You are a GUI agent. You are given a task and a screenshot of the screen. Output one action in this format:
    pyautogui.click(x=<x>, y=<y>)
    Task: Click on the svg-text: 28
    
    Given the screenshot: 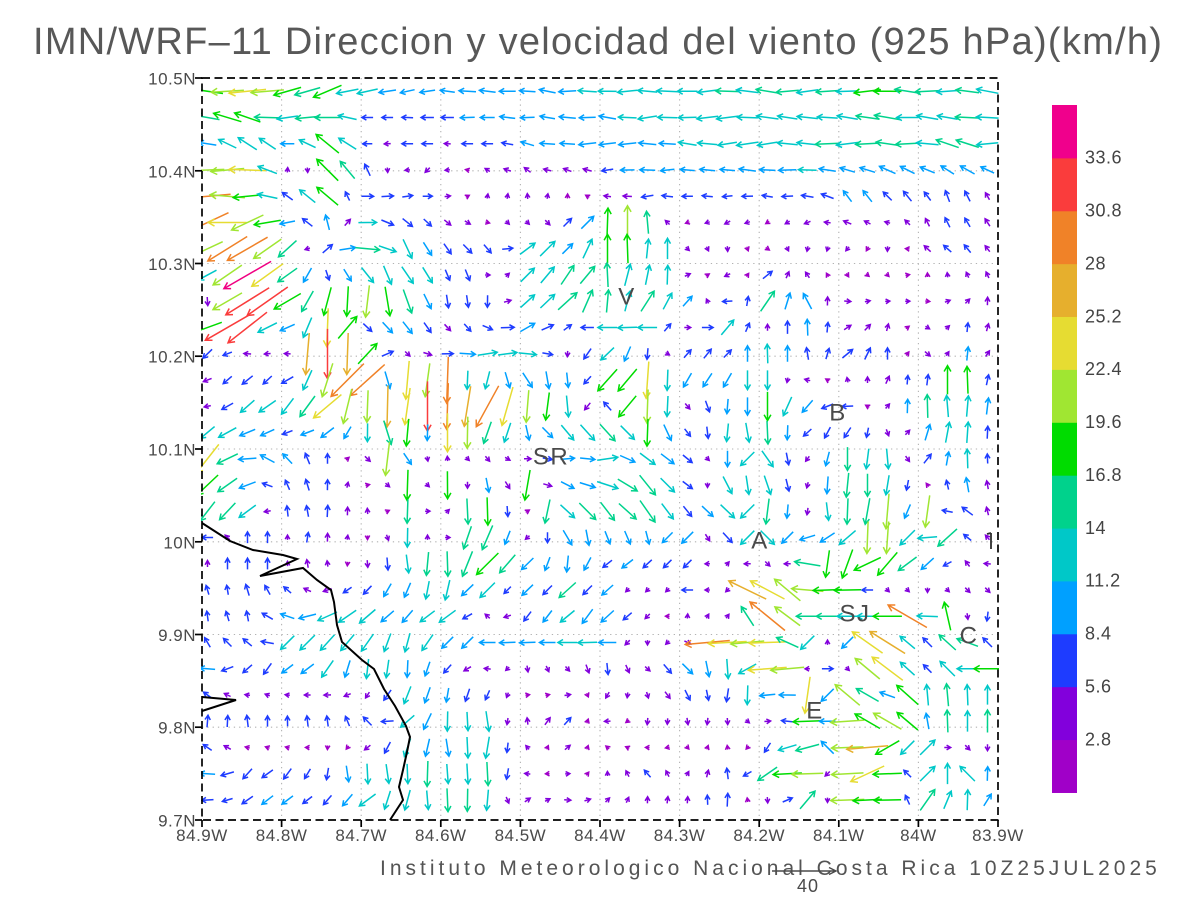 What is the action you would take?
    pyautogui.click(x=1095, y=263)
    